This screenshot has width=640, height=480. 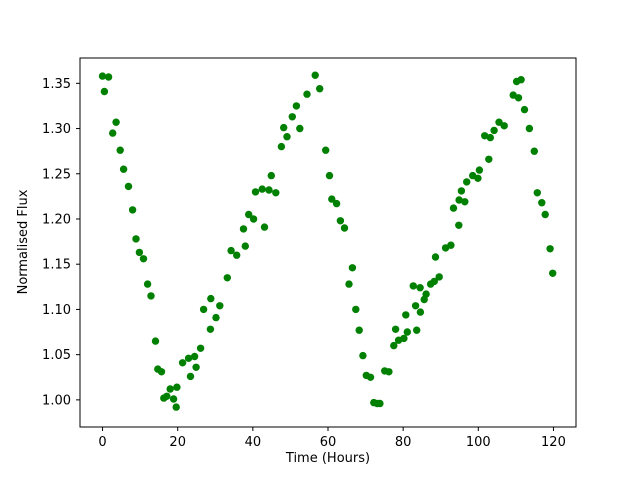 I want to click on y-axis-label: Normalised Flux, so click(x=23, y=241).